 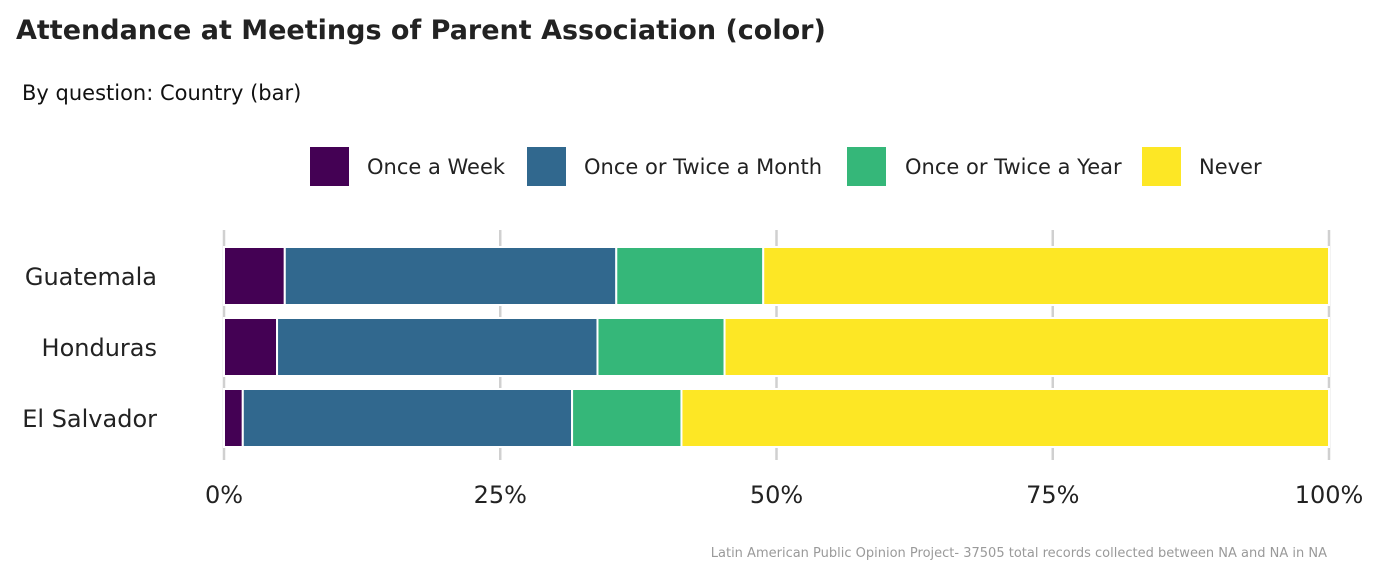 I want to click on chart-subtitle: By question: Country (bar), so click(x=161, y=93).